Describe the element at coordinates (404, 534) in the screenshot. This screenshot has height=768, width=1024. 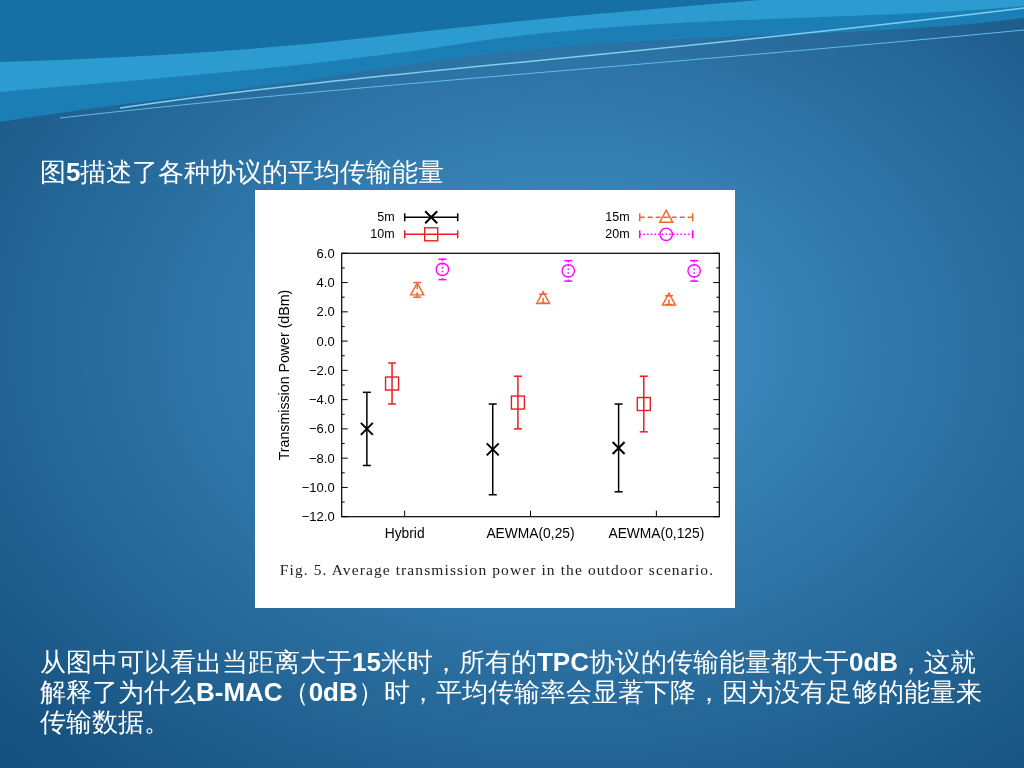
I see `x-tick-label: Hybrid` at that location.